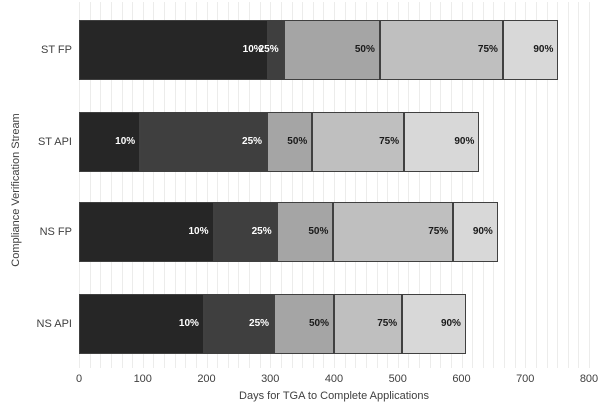  I want to click on bar-row-st-fp: 10% 25% 50% 75% 90%, so click(334, 50).